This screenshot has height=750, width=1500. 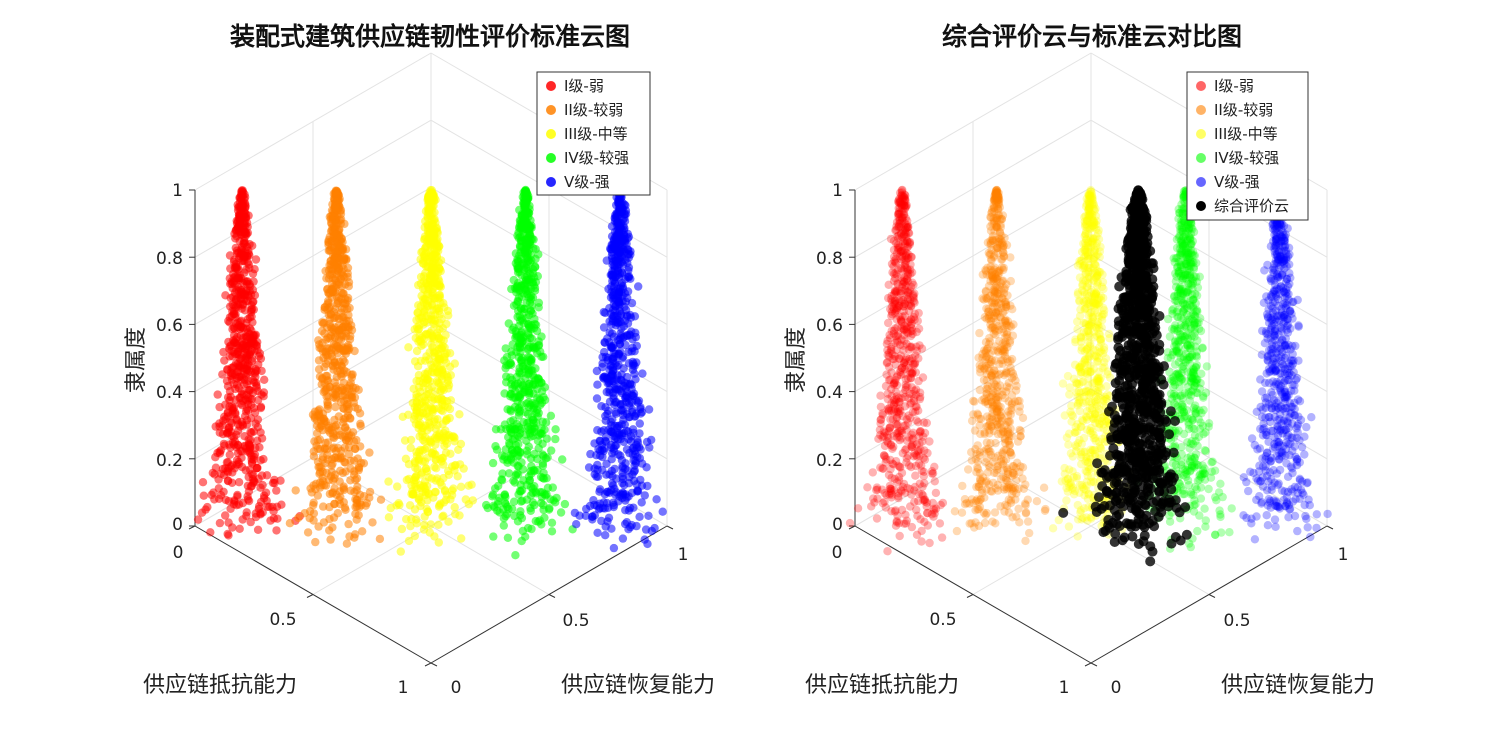 What do you see at coordinates (584, 86) in the screenshot?
I see `legend-label: I级-弱` at bounding box center [584, 86].